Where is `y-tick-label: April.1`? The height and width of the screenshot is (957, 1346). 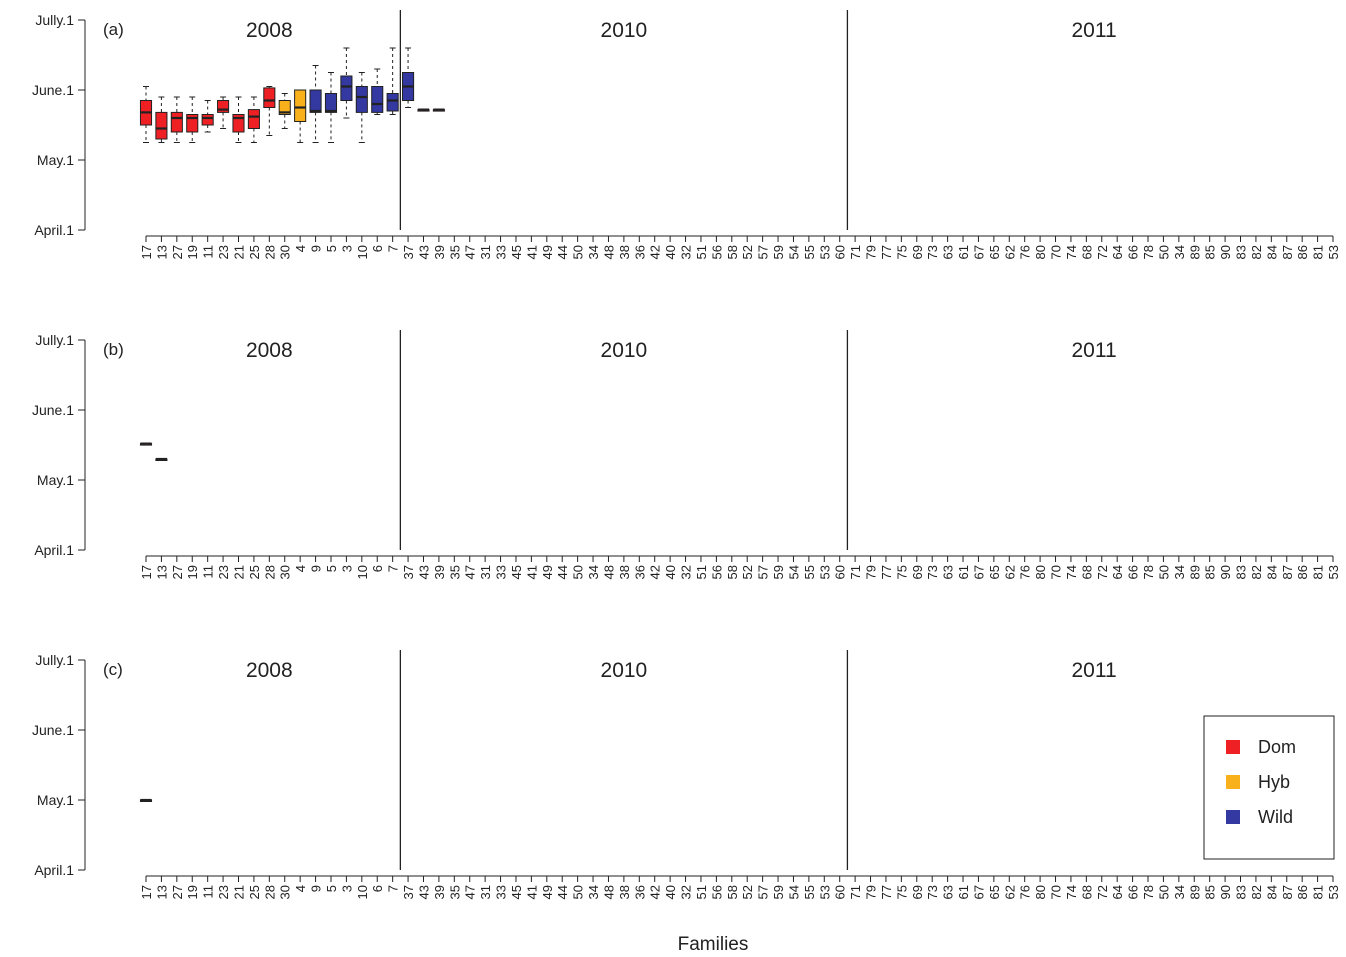
y-tick-label: April.1 is located at coordinates (54, 230).